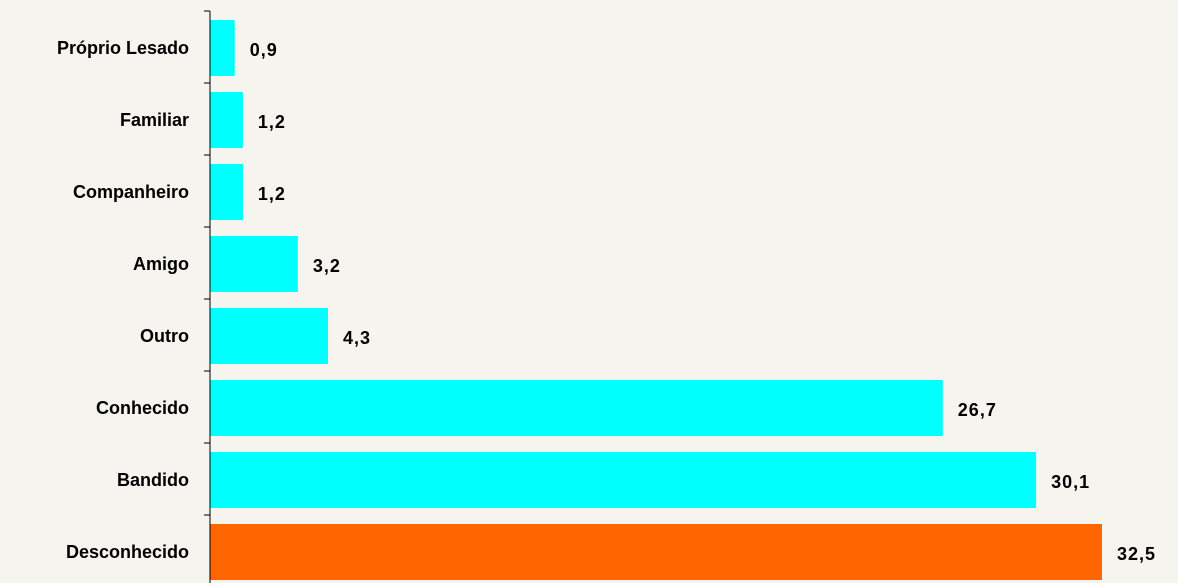 The height and width of the screenshot is (583, 1178). What do you see at coordinates (154, 120) in the screenshot?
I see `category-label: Familiar` at bounding box center [154, 120].